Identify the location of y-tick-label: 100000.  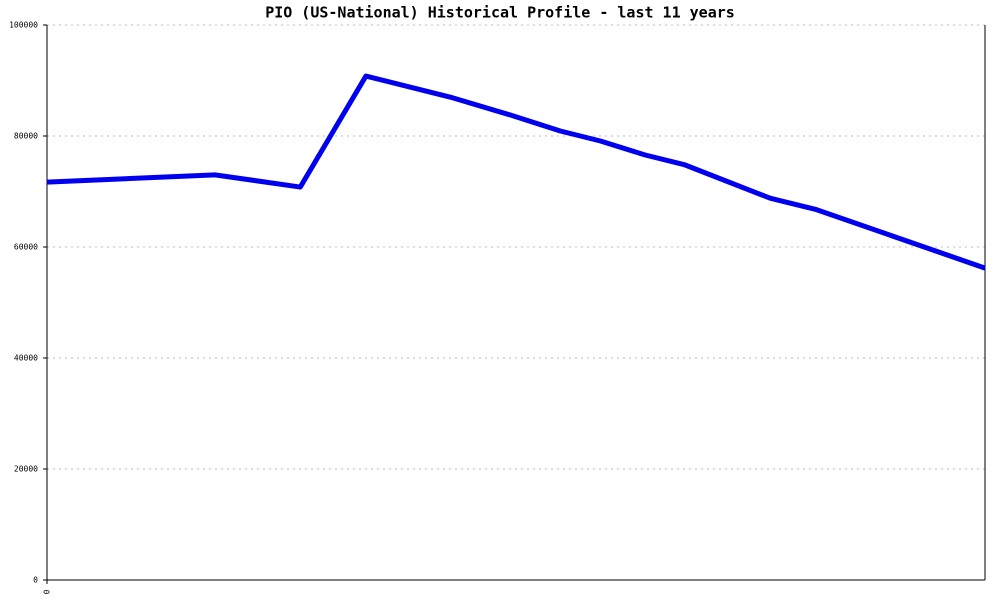
(23, 25).